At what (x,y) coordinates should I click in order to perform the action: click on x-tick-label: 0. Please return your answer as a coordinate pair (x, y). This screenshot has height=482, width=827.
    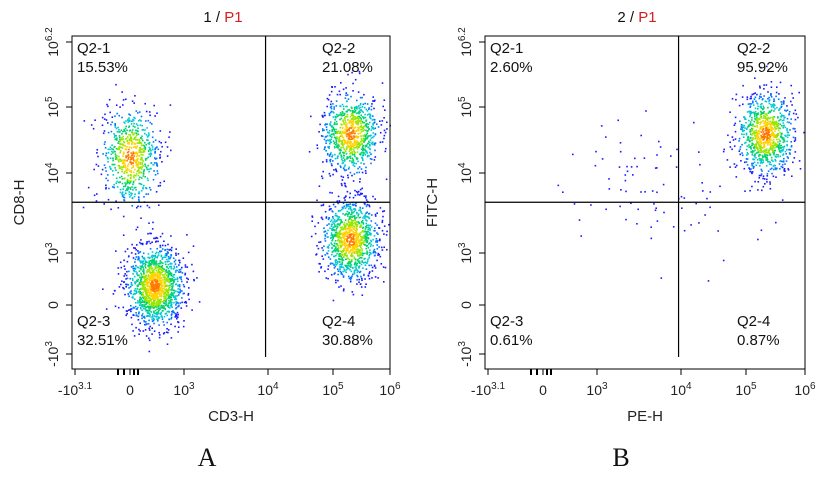
    Looking at the image, I should click on (130, 390).